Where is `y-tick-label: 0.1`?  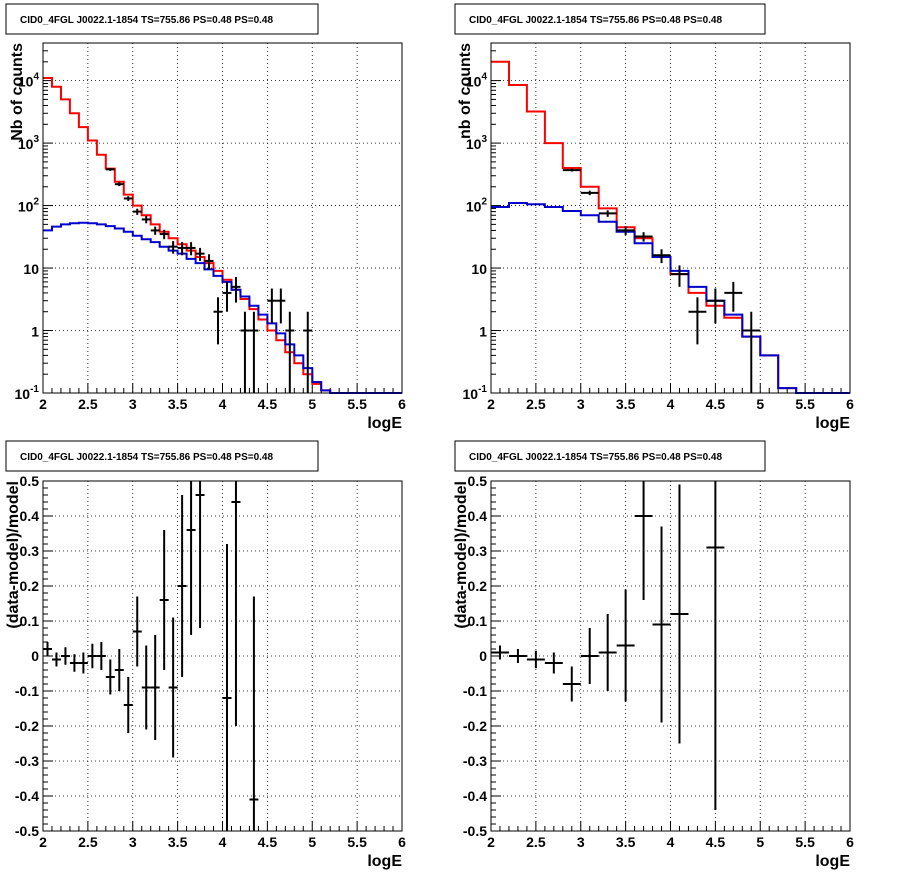
y-tick-label: 0.1 is located at coordinates (478, 621).